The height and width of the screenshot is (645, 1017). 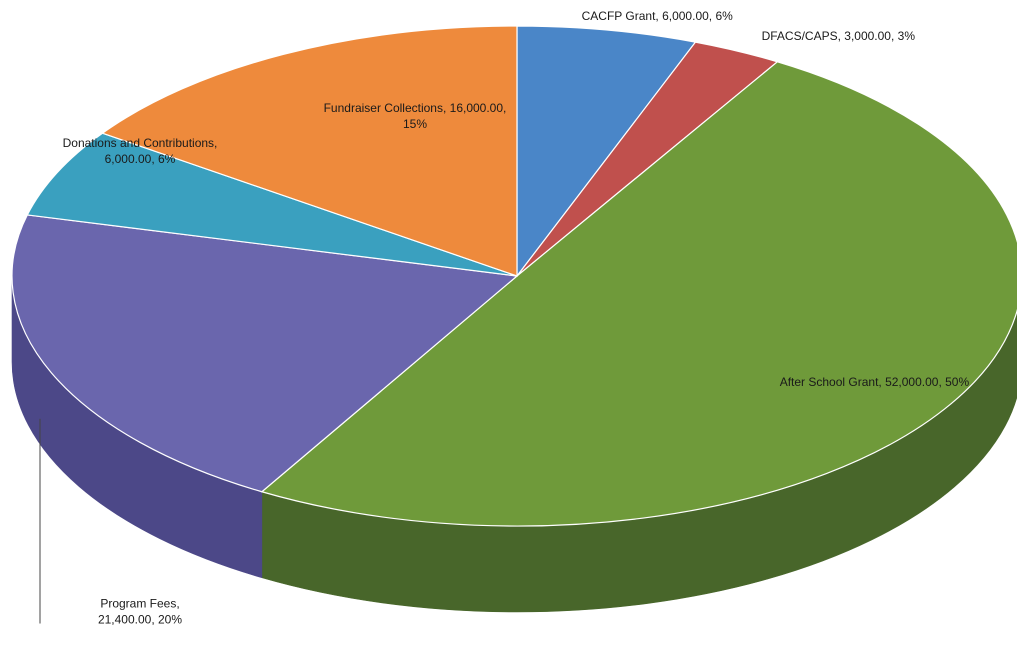 I want to click on data-label-dfacs-caps: DFACS/CAPS, 3,000.00, 3%, so click(x=839, y=36).